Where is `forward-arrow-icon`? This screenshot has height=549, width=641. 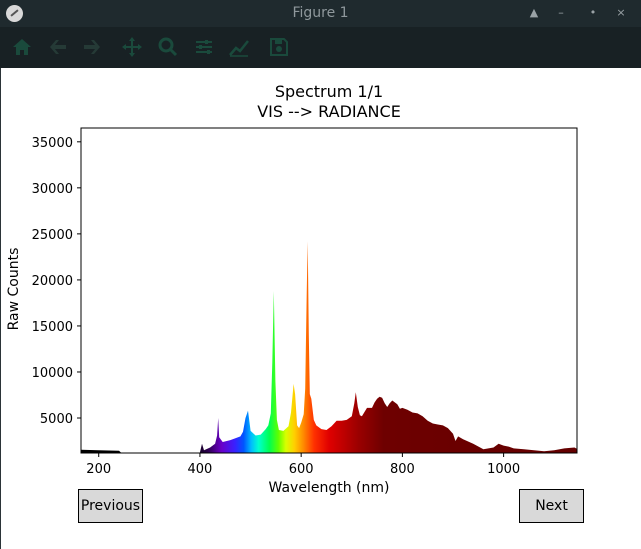
forward-arrow-icon is located at coordinates (92, 47).